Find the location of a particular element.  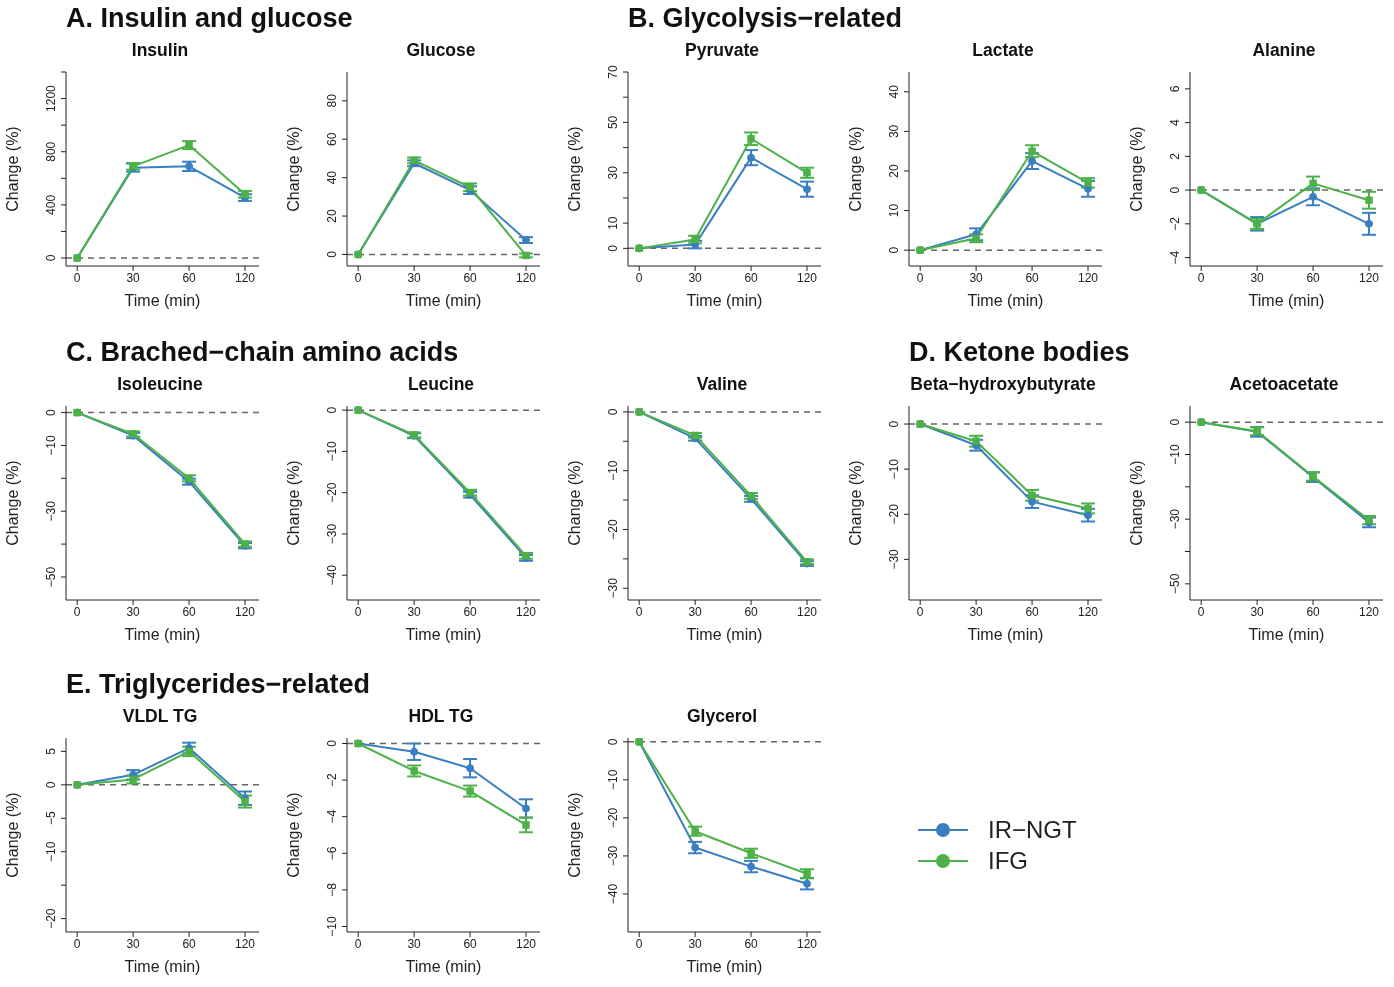

text: C. Brached−chain amino acids is located at coordinates (262, 352).